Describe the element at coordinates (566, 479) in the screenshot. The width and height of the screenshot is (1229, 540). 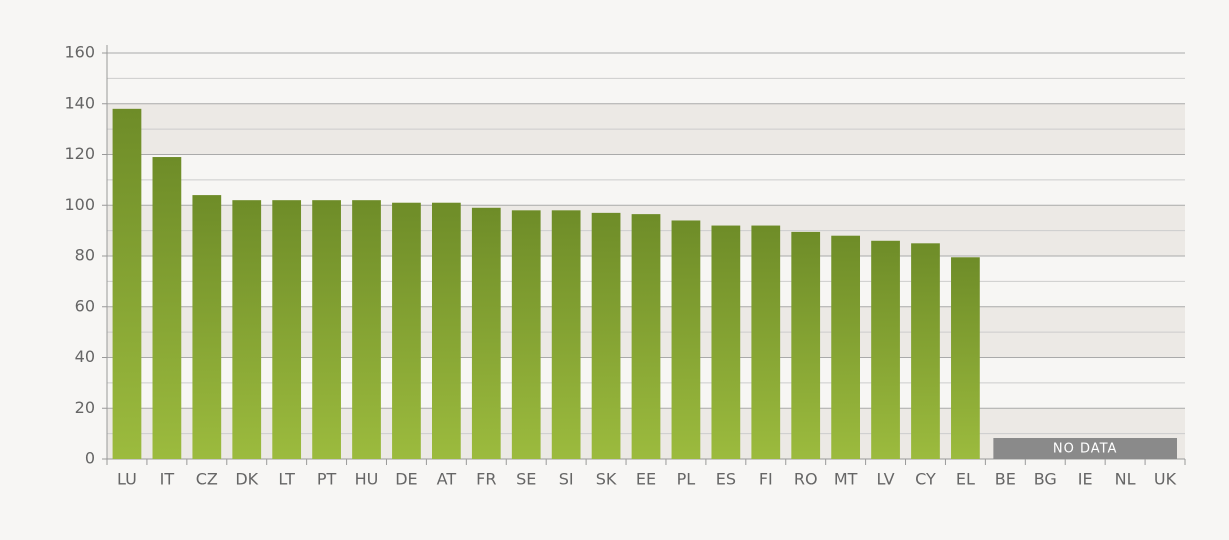
I see `x-tick-label: SI` at that location.